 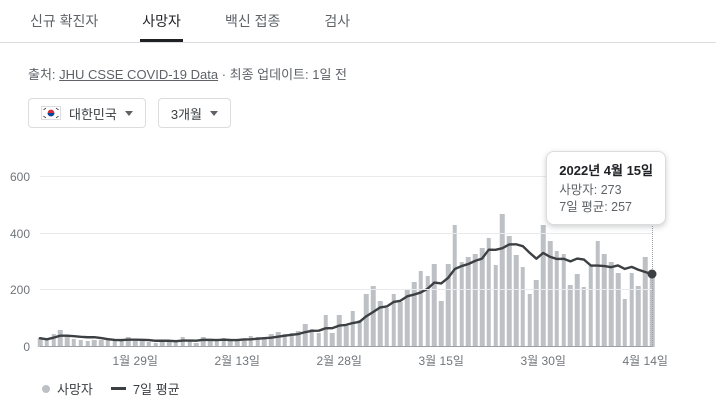 What do you see at coordinates (194, 113) in the screenshot?
I see `period-dropdown: 3개월` at bounding box center [194, 113].